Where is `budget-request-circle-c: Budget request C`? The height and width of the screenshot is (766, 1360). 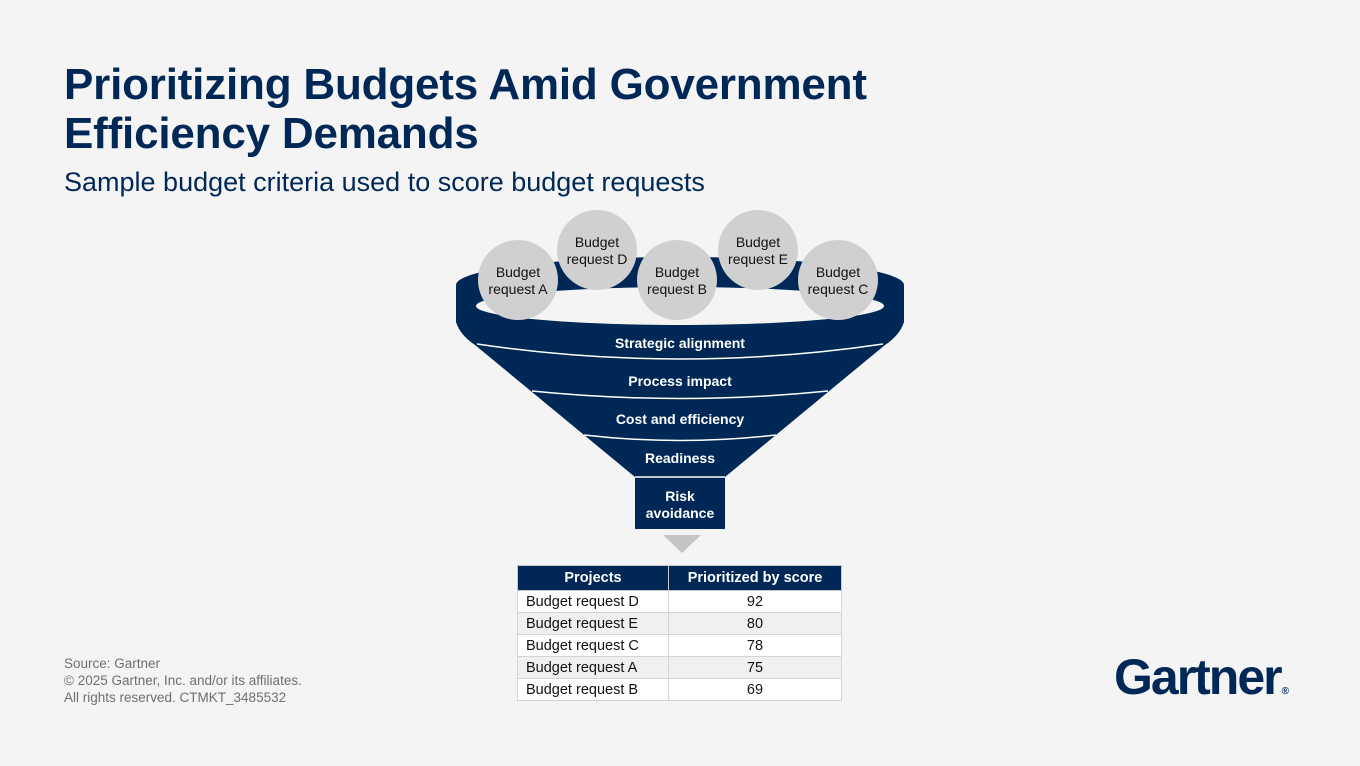 budget-request-circle-c: Budget request C is located at coordinates (838, 280).